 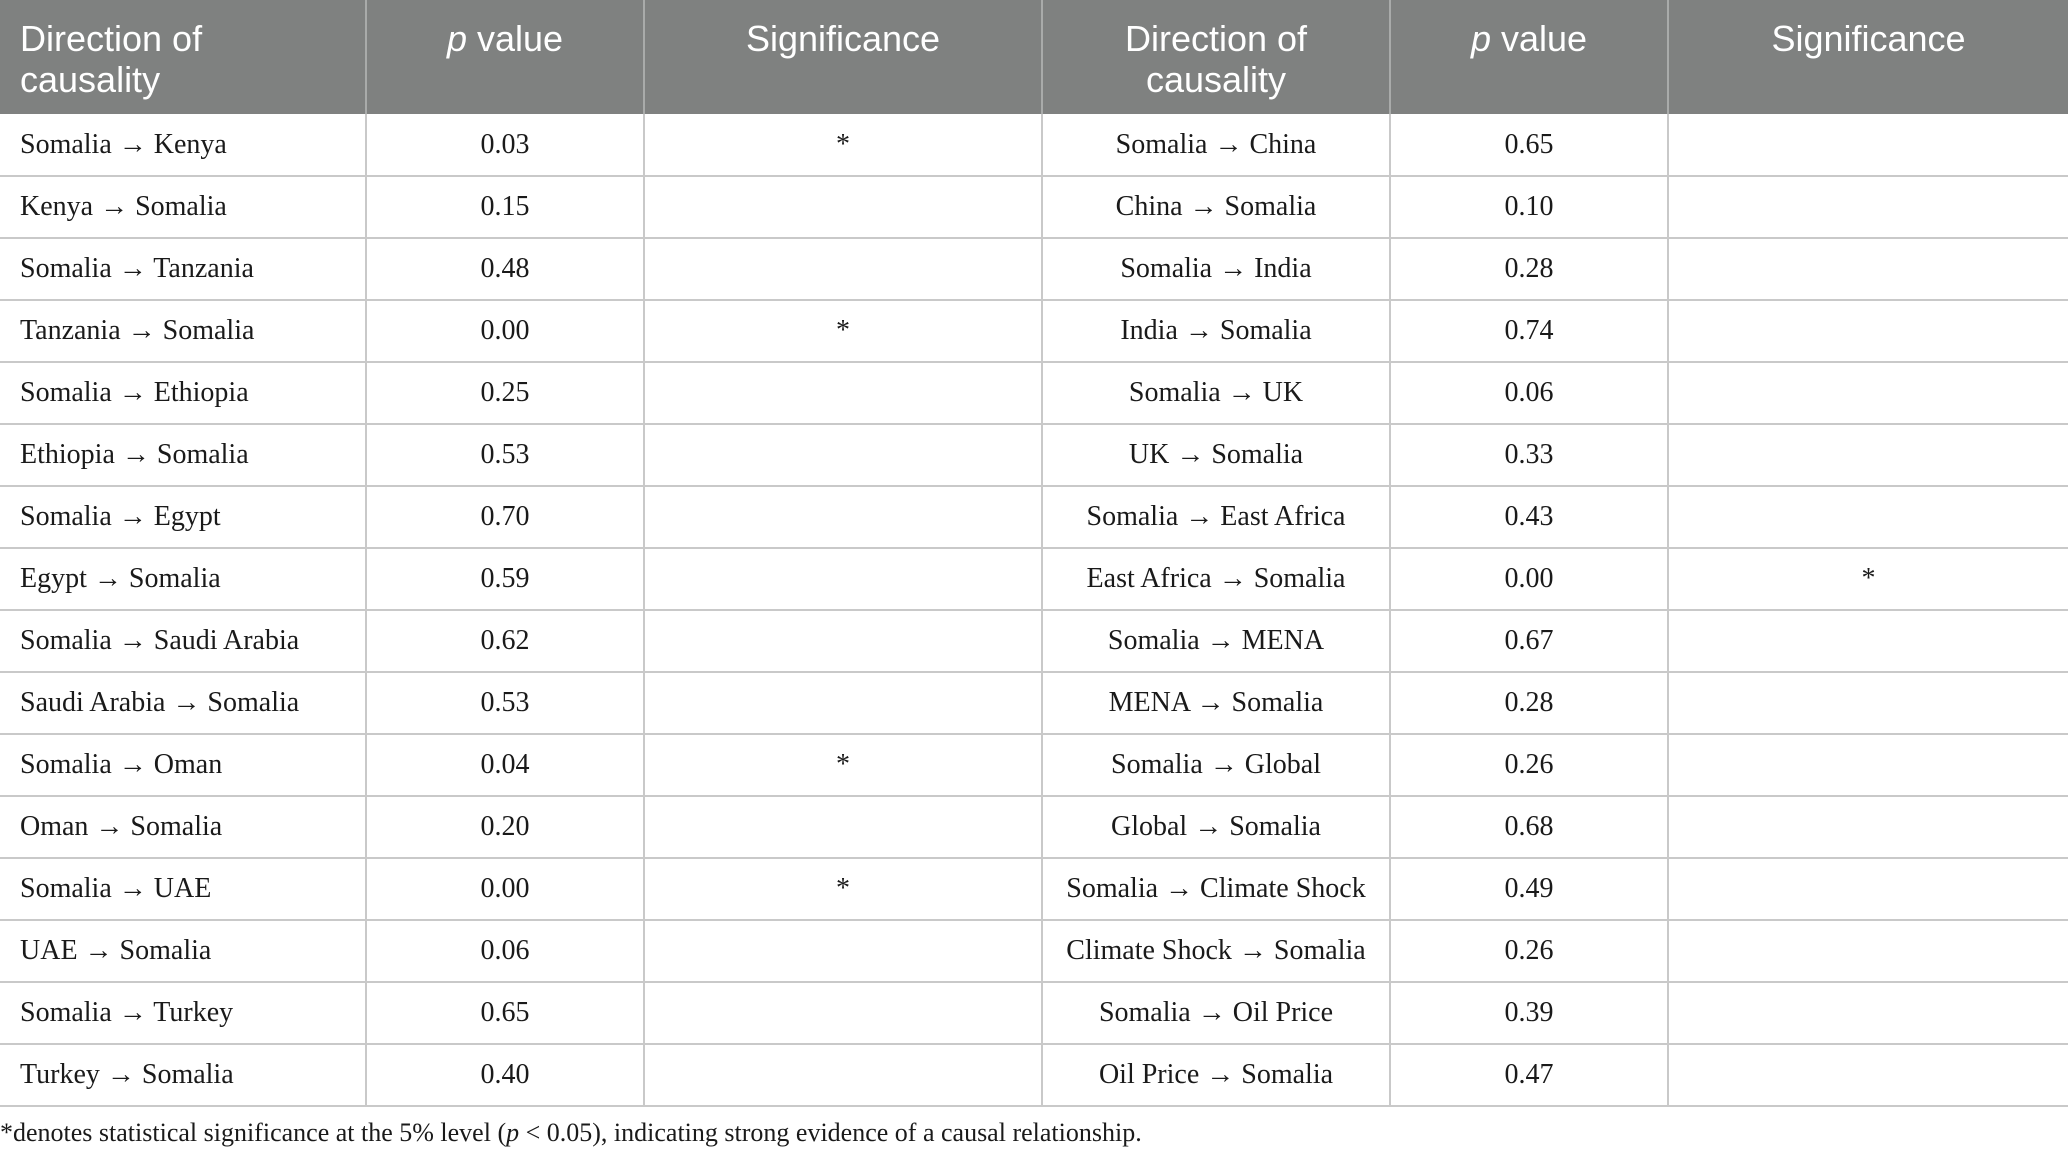 I want to click on cell-p-value-1: 0.65, so click(x=505, y=1013).